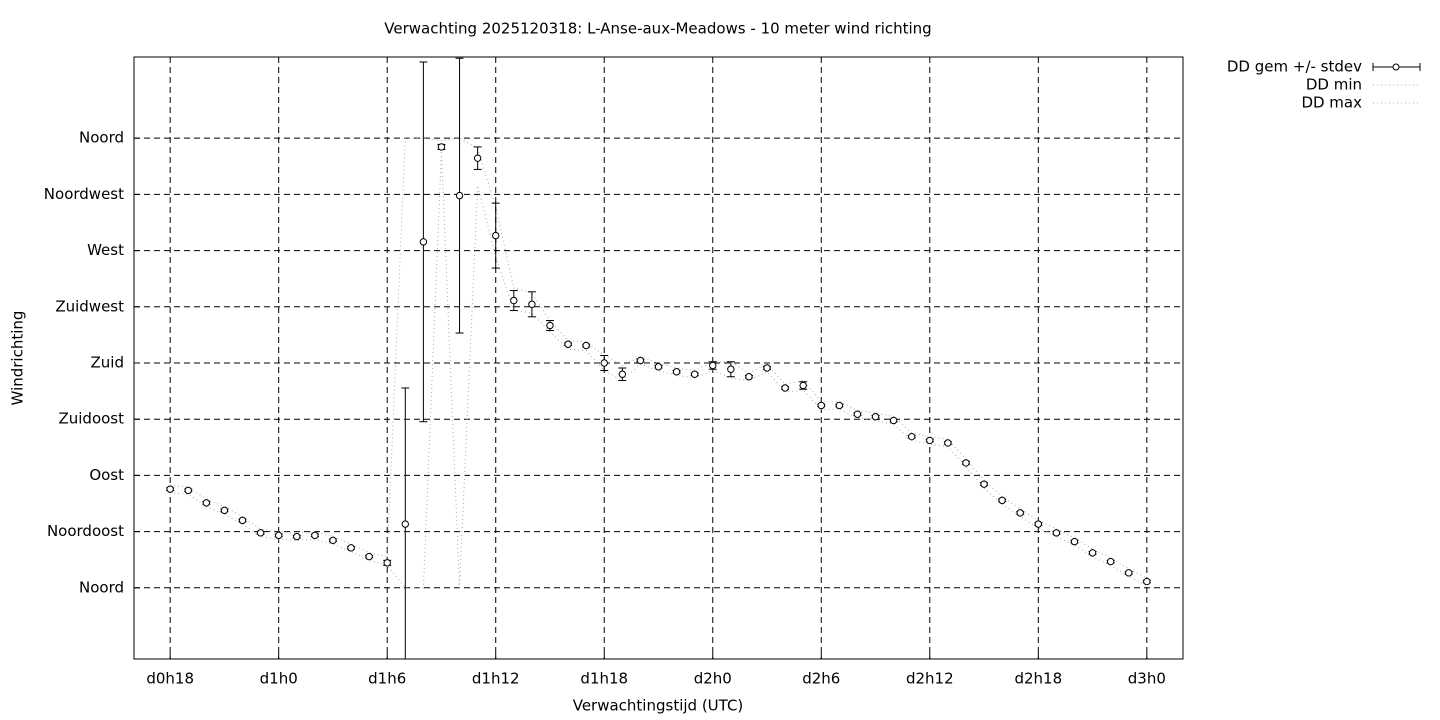  I want to click on x-tick-label: d2h12, so click(930, 679).